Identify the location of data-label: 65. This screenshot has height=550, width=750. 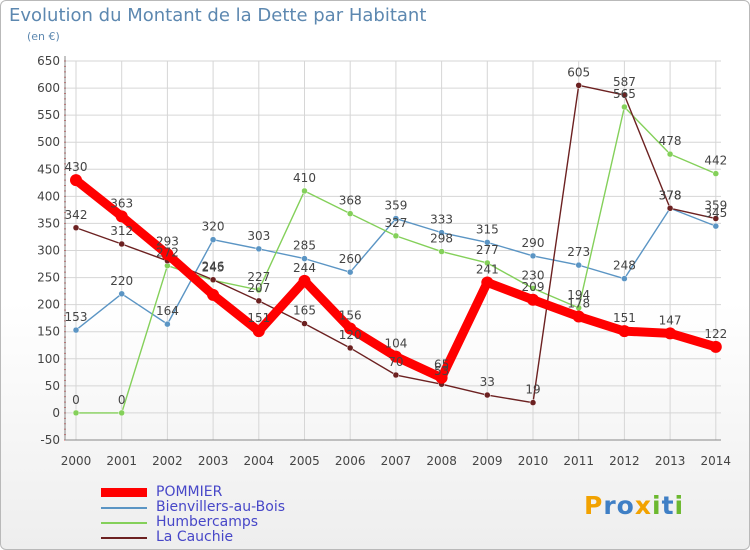
(441, 365).